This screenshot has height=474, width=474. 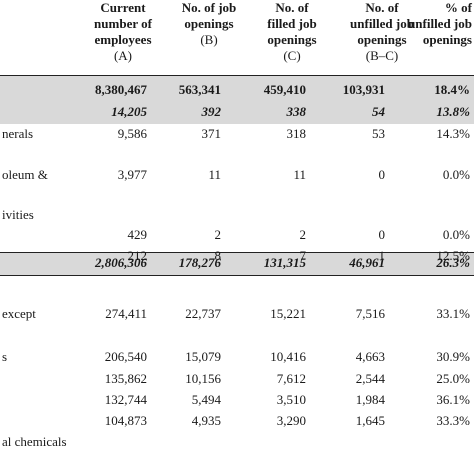 I want to click on cell-d: 1,984, so click(x=370, y=399).